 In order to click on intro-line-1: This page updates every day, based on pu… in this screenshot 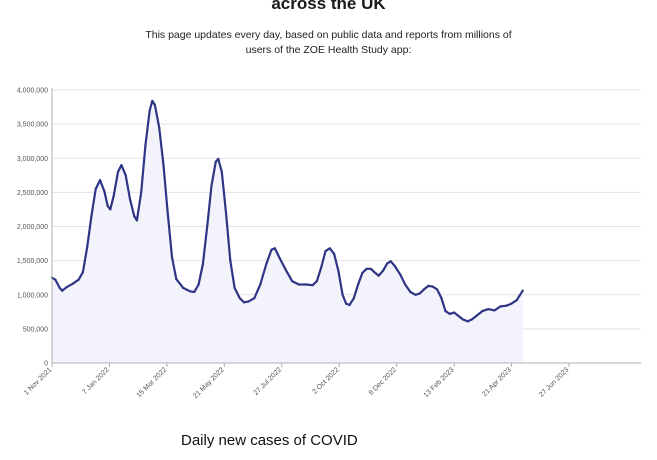, I will do `click(328, 35)`.